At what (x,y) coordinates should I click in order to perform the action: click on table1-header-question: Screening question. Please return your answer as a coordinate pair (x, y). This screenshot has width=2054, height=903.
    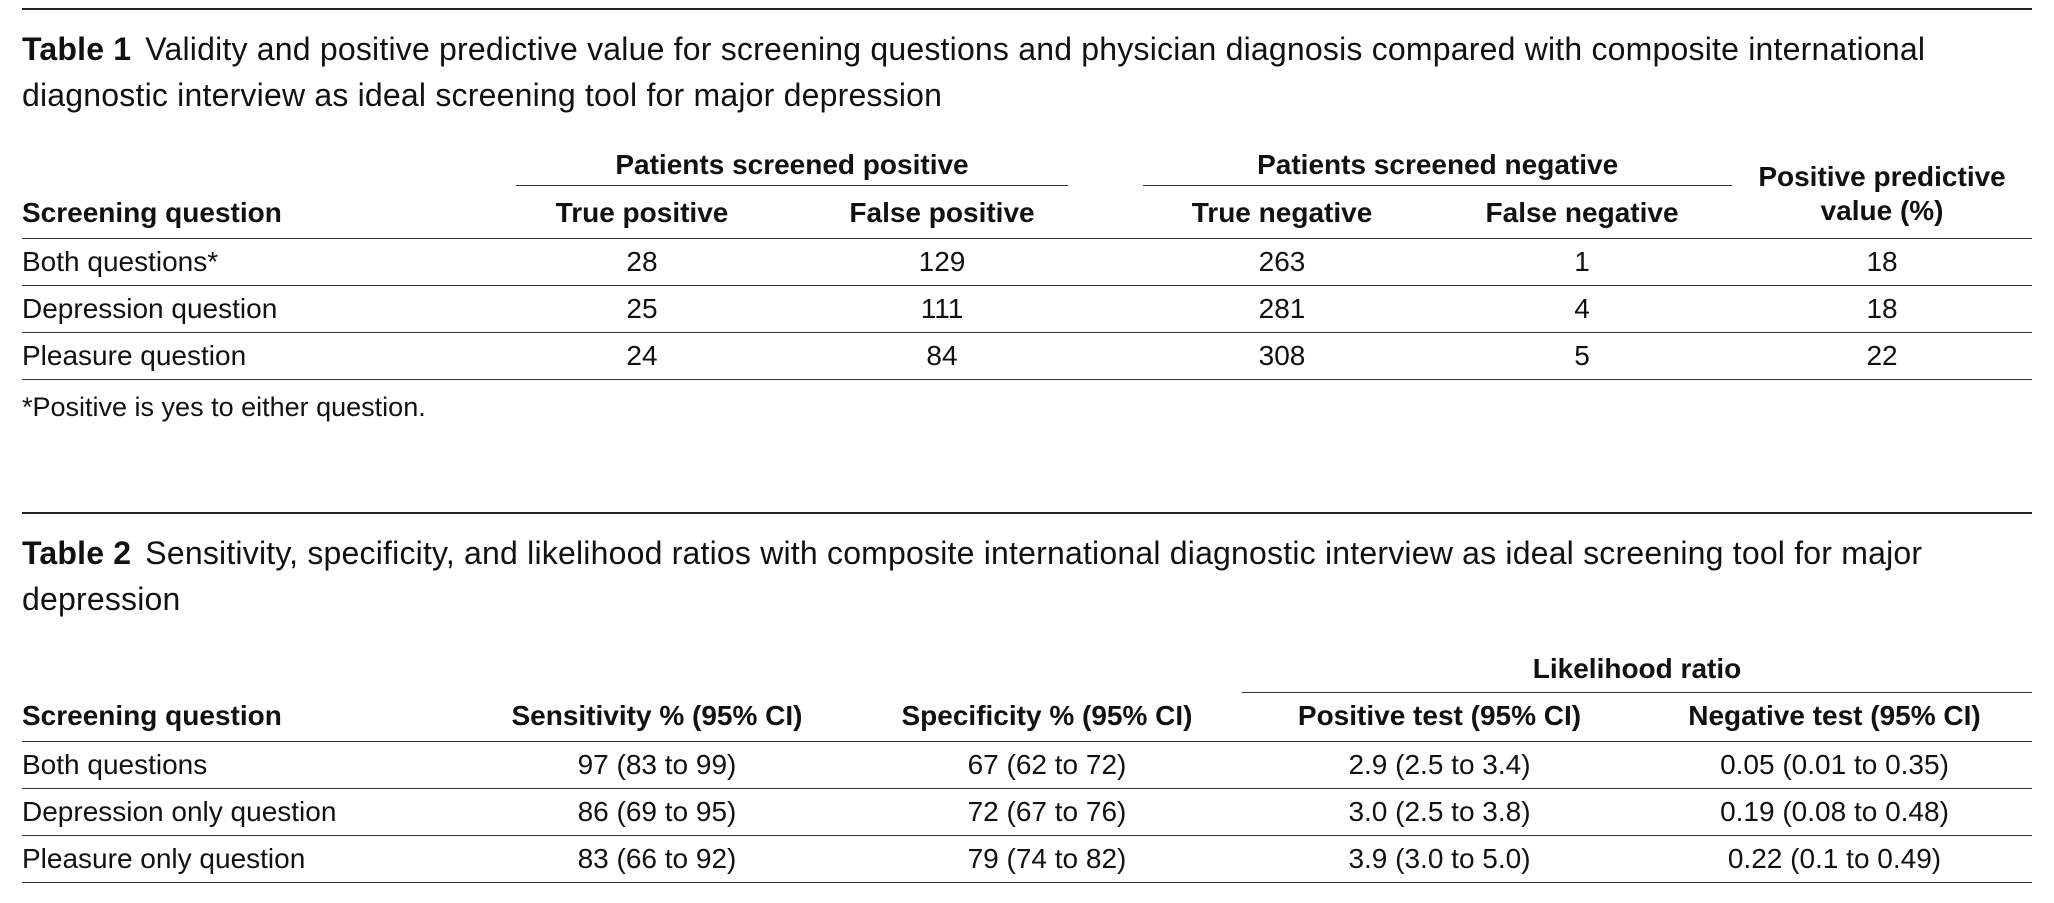
    Looking at the image, I should click on (257, 214).